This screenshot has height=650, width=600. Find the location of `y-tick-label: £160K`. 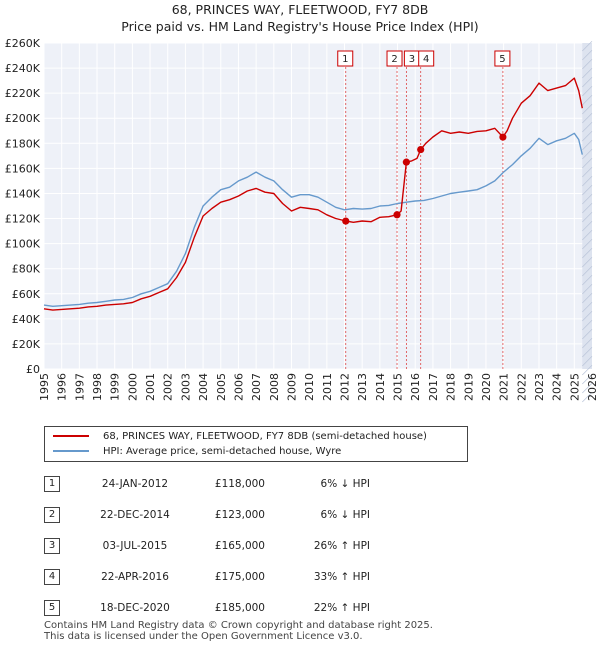

y-tick-label: £160K is located at coordinates (23, 168).